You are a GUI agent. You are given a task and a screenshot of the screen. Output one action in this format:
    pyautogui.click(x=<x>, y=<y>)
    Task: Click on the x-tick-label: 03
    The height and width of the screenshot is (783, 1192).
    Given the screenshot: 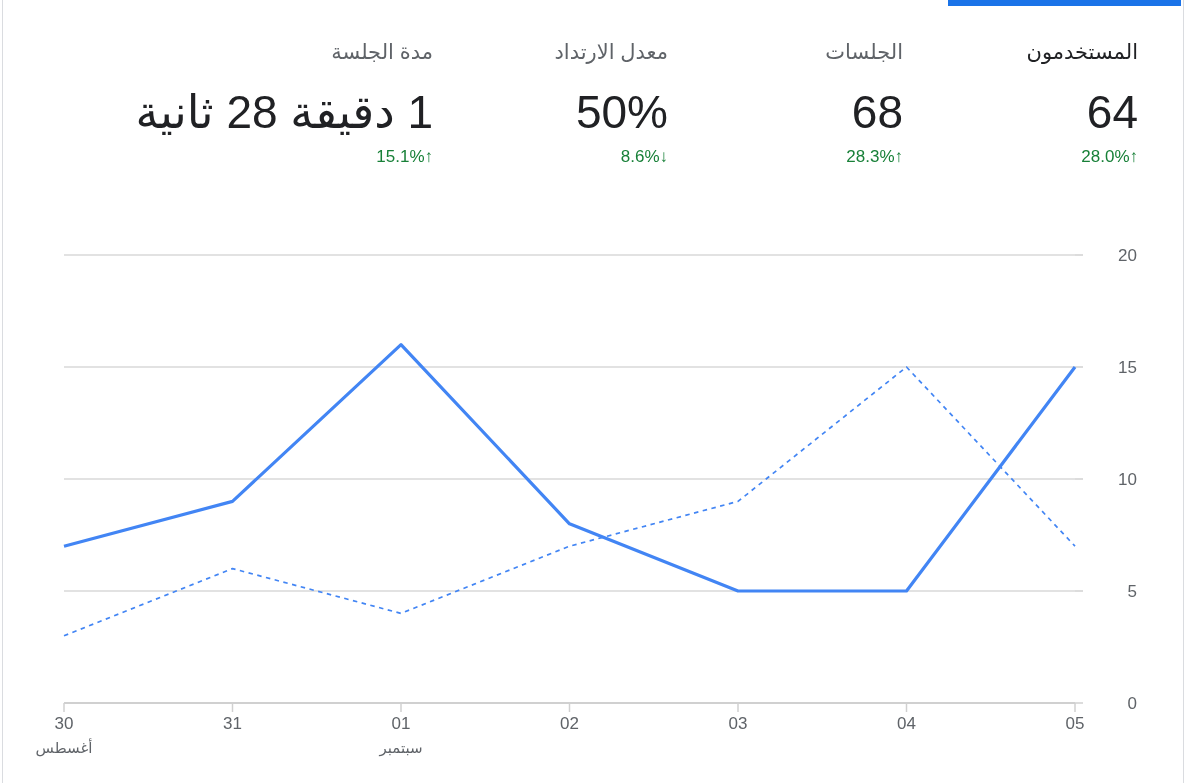 What is the action you would take?
    pyautogui.click(x=738, y=723)
    